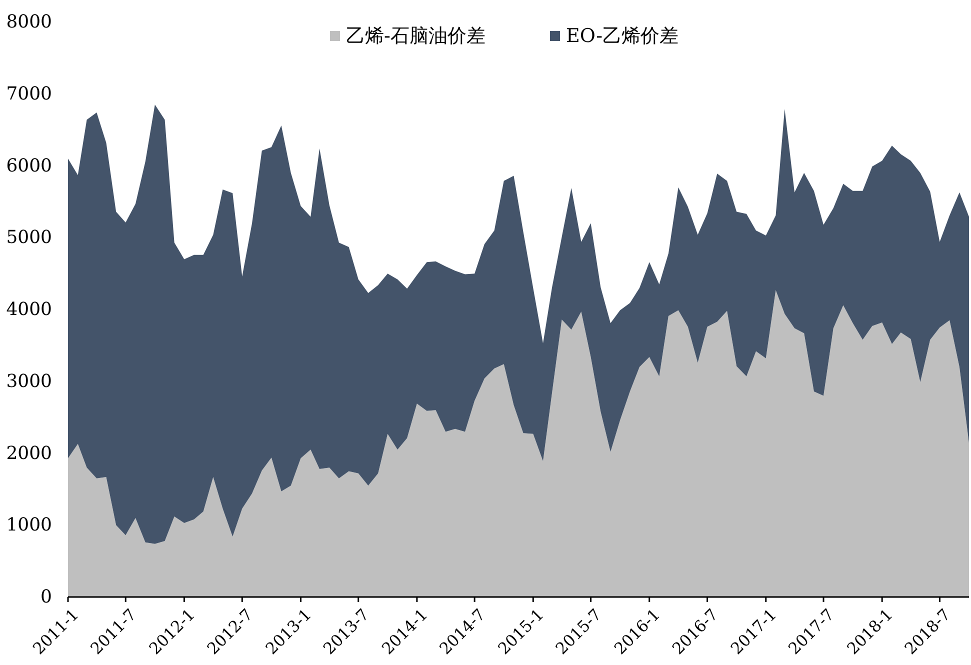  Describe the element at coordinates (46, 597) in the screenshot. I see `y-tick-label: 0` at that location.